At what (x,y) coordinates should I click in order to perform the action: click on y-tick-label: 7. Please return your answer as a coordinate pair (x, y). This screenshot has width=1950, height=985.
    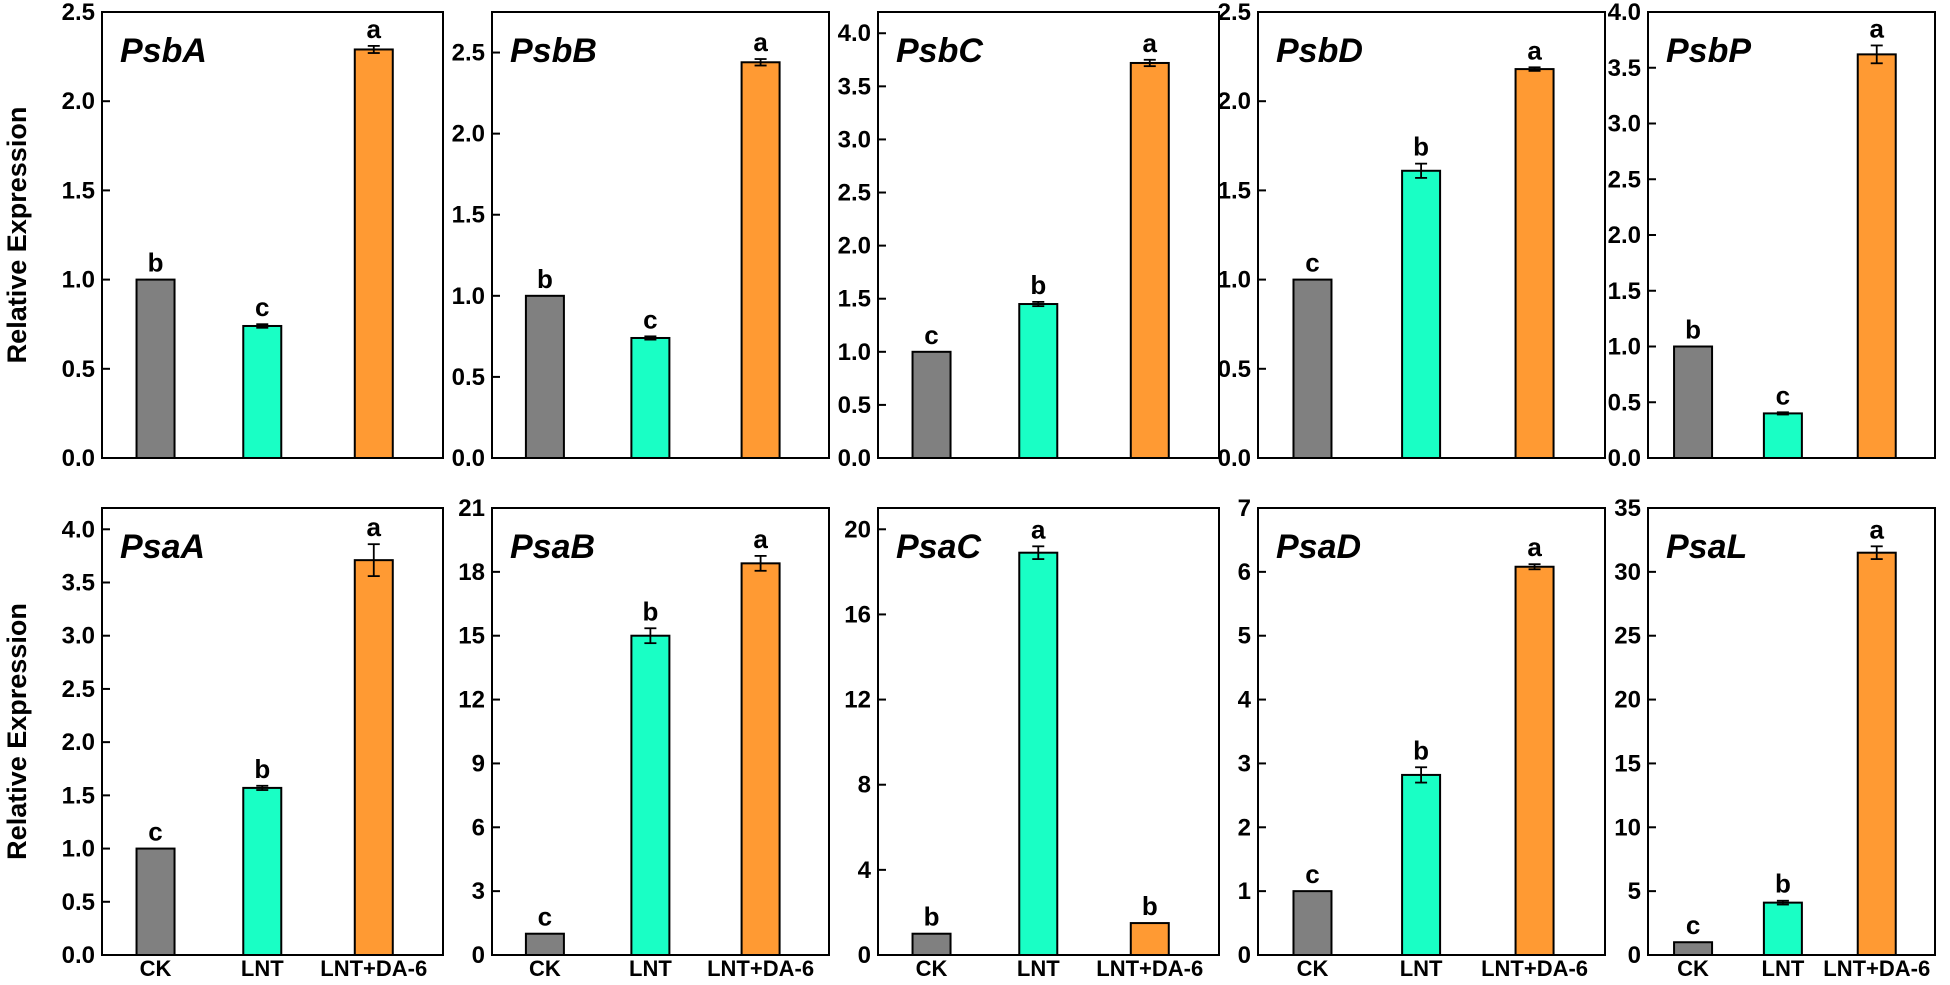
    Looking at the image, I should click on (1244, 508).